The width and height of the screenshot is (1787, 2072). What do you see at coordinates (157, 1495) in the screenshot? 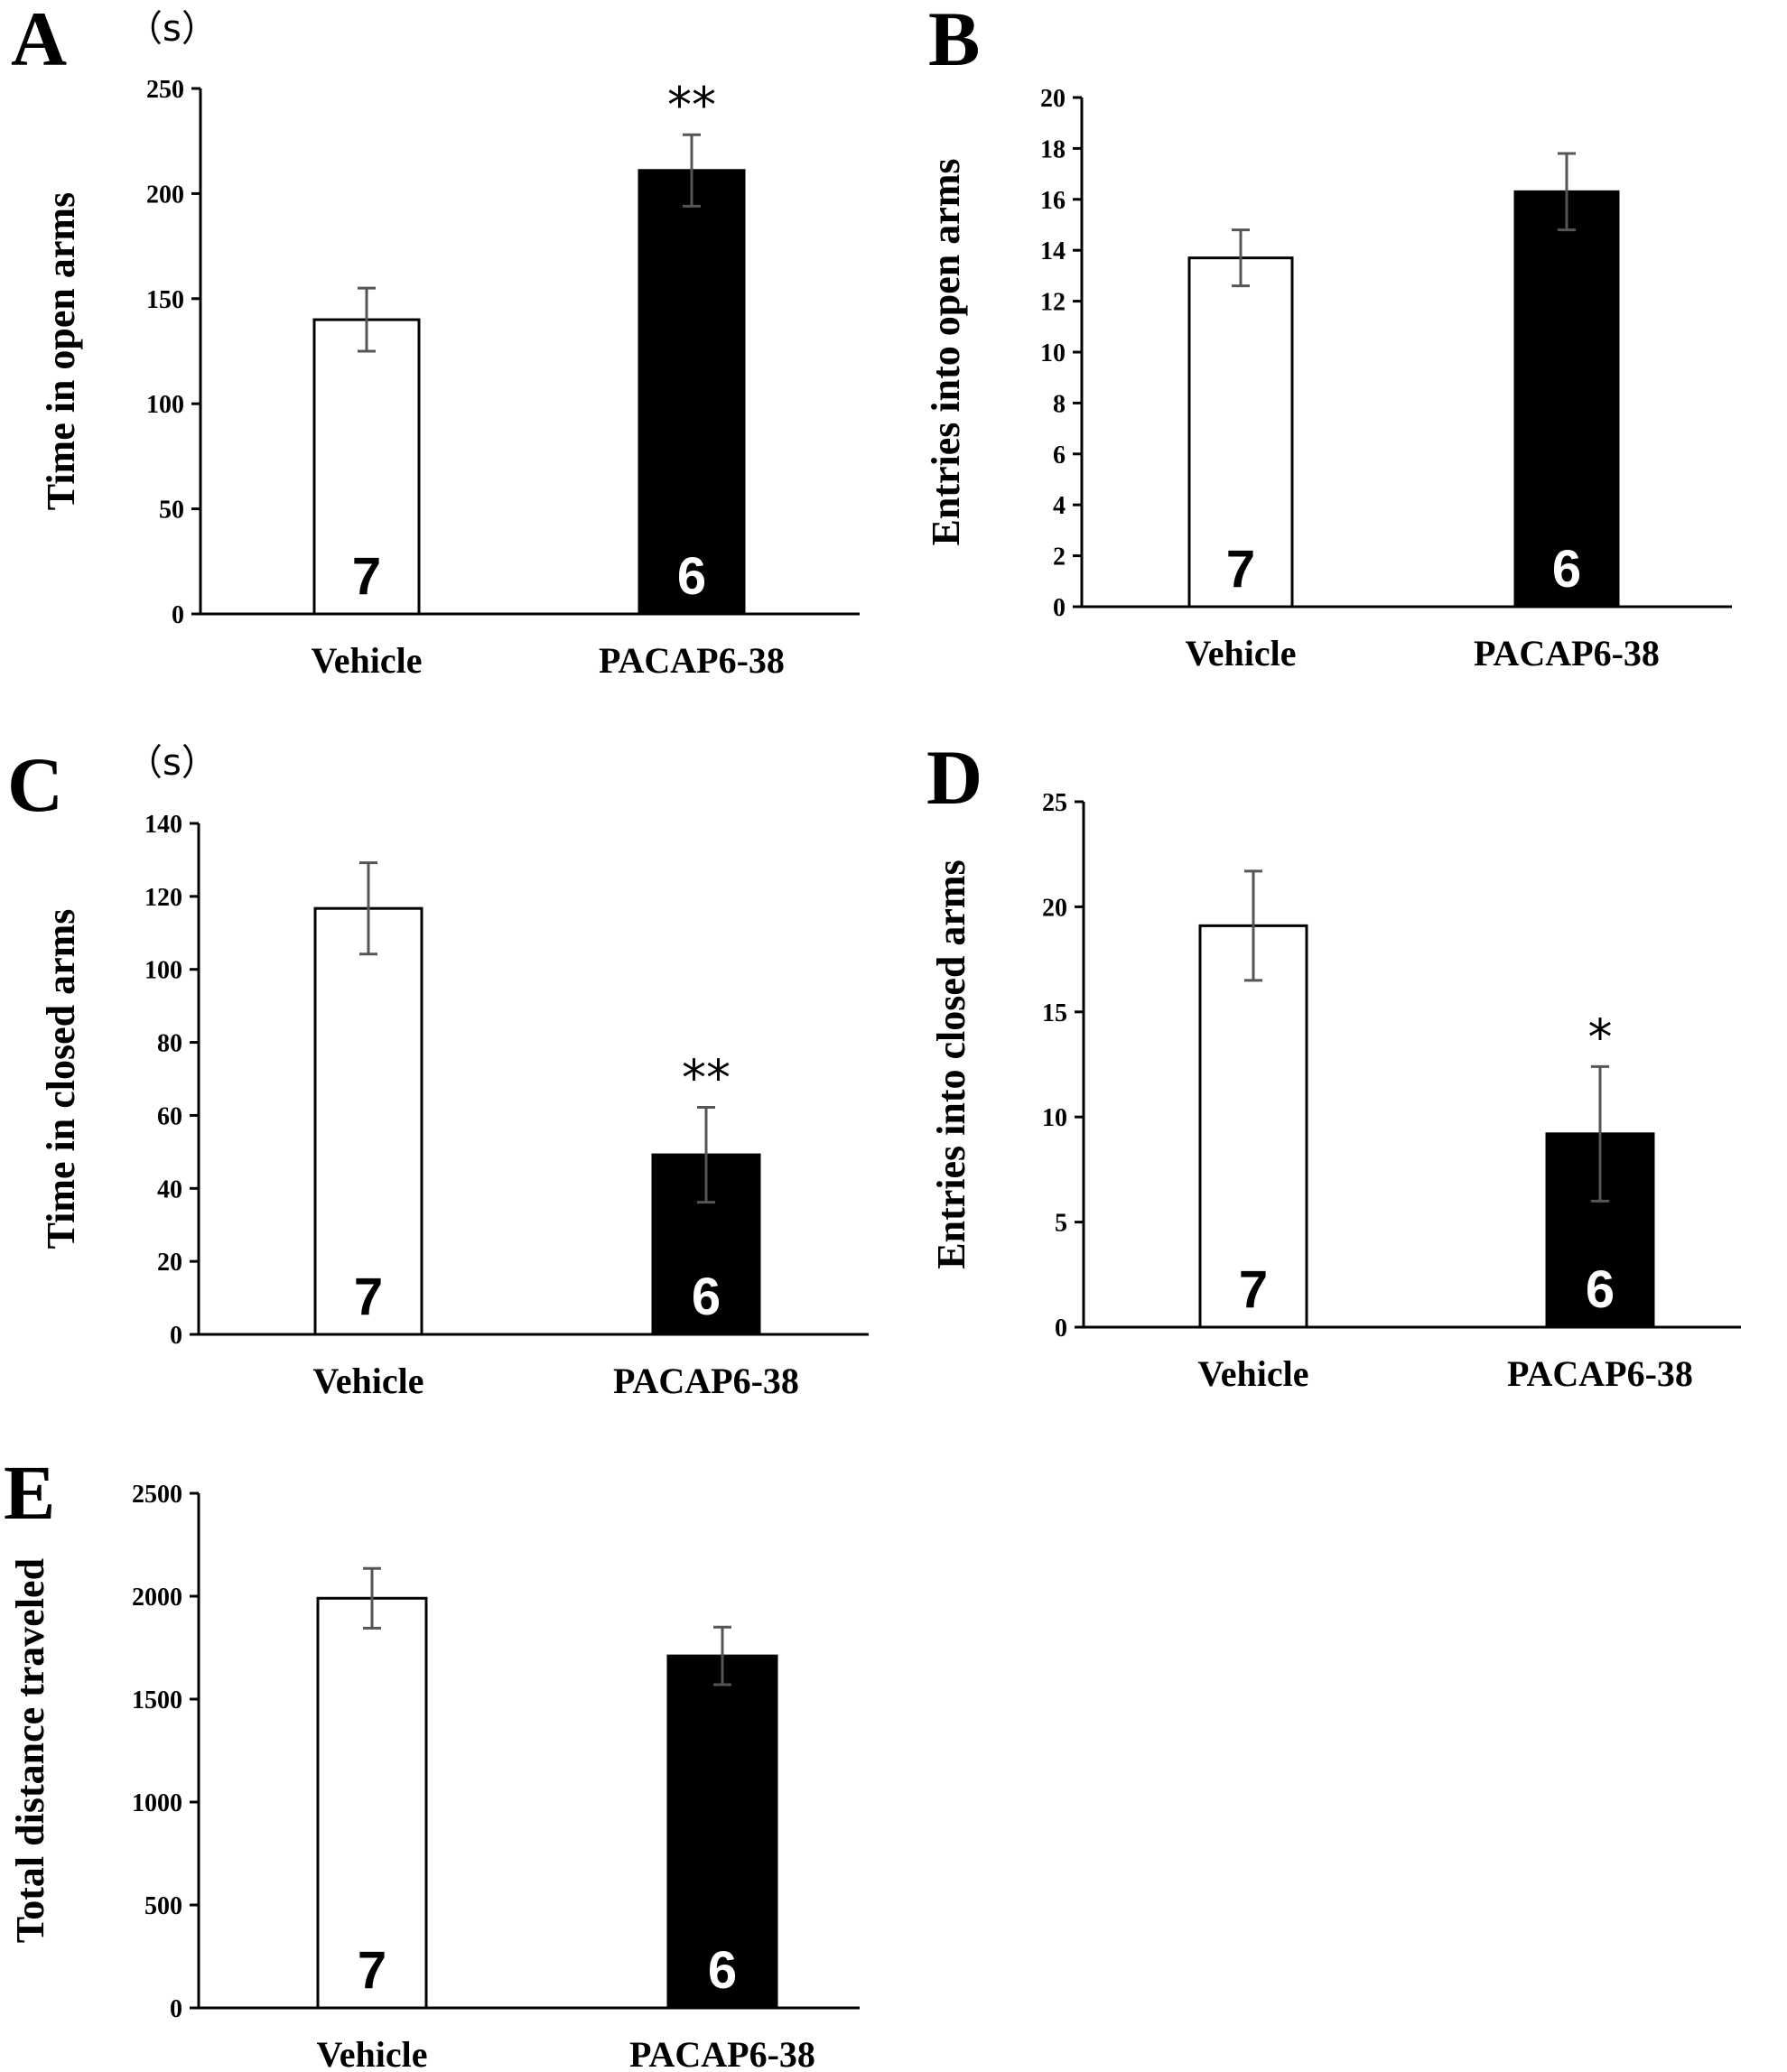
I see `y-tick-label: 2500` at bounding box center [157, 1495].